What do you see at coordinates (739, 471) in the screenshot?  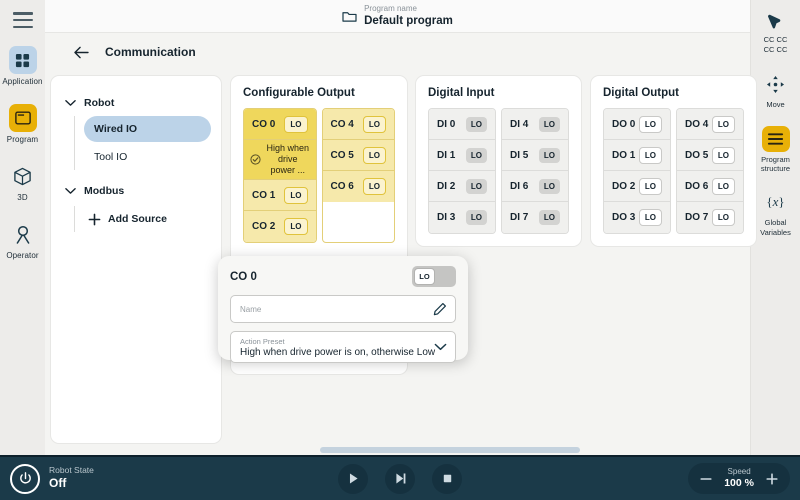 I see `speed-label: Speed` at bounding box center [739, 471].